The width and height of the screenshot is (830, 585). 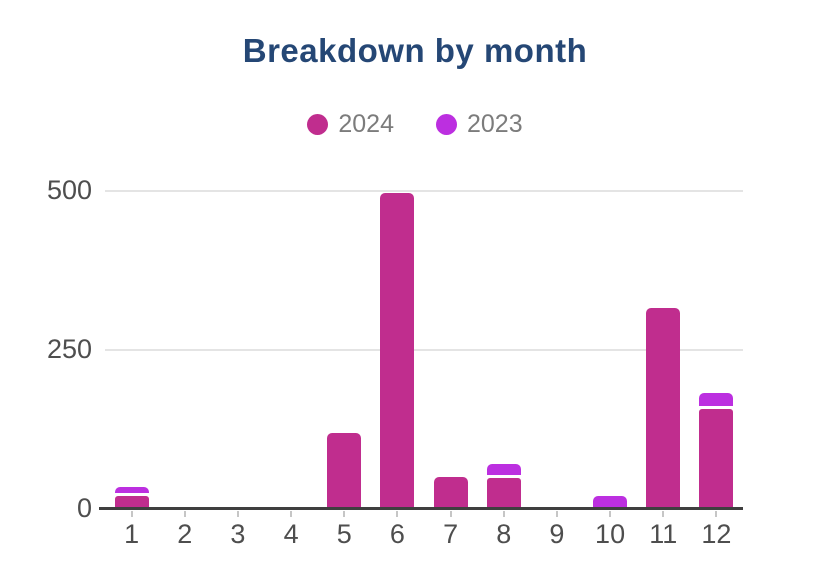 I want to click on bar-month-1-2023-segment, so click(x=131, y=490).